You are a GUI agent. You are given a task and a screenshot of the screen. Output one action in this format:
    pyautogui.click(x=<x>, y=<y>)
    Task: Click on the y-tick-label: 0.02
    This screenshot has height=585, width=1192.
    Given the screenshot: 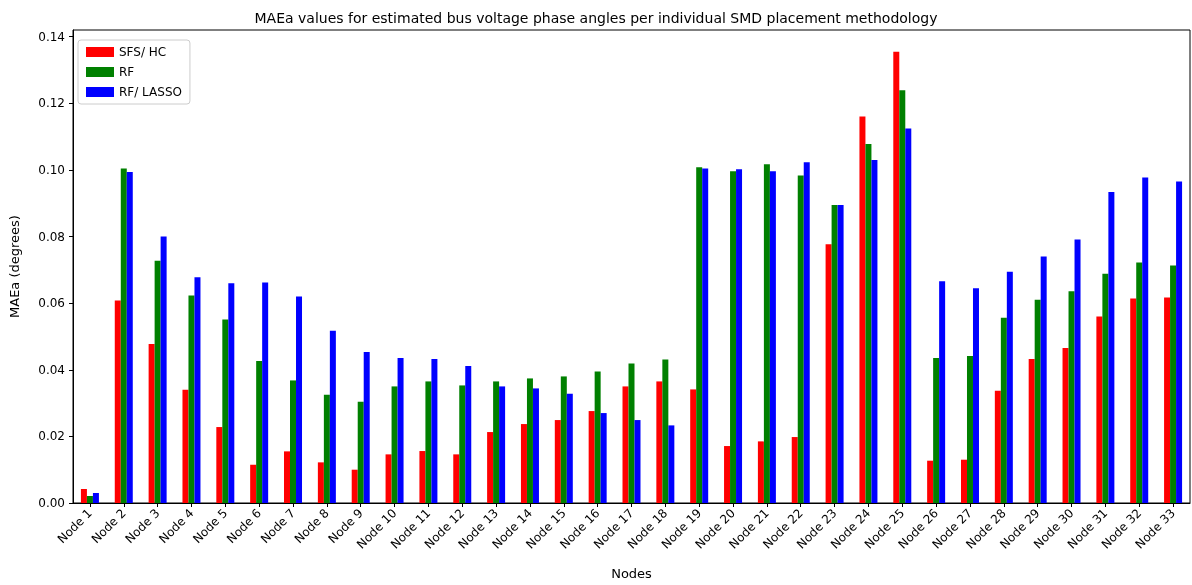 What is the action you would take?
    pyautogui.click(x=51, y=436)
    